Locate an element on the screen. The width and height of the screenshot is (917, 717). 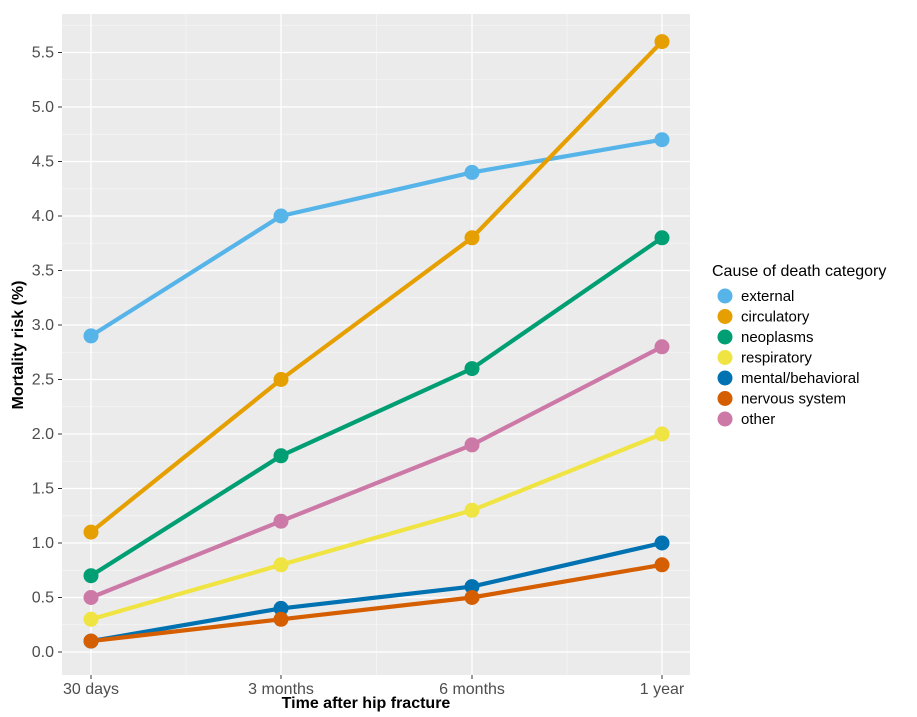
y-tick-label: 3.5 is located at coordinates (43, 271).